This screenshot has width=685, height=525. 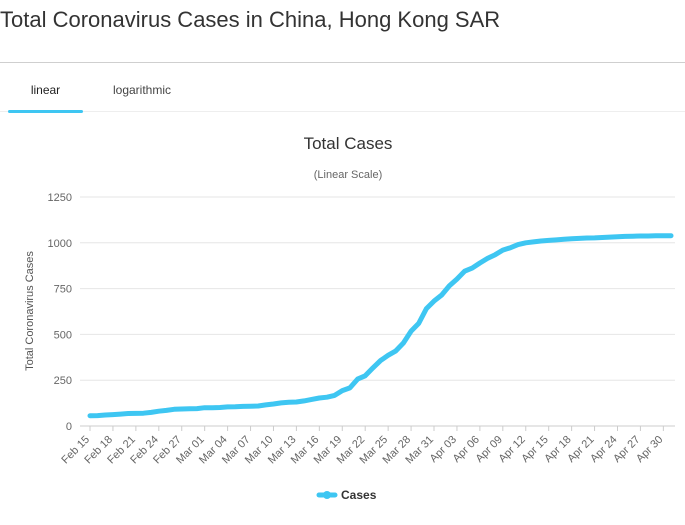 I want to click on x-tick-label: Apr 30, so click(x=649, y=449).